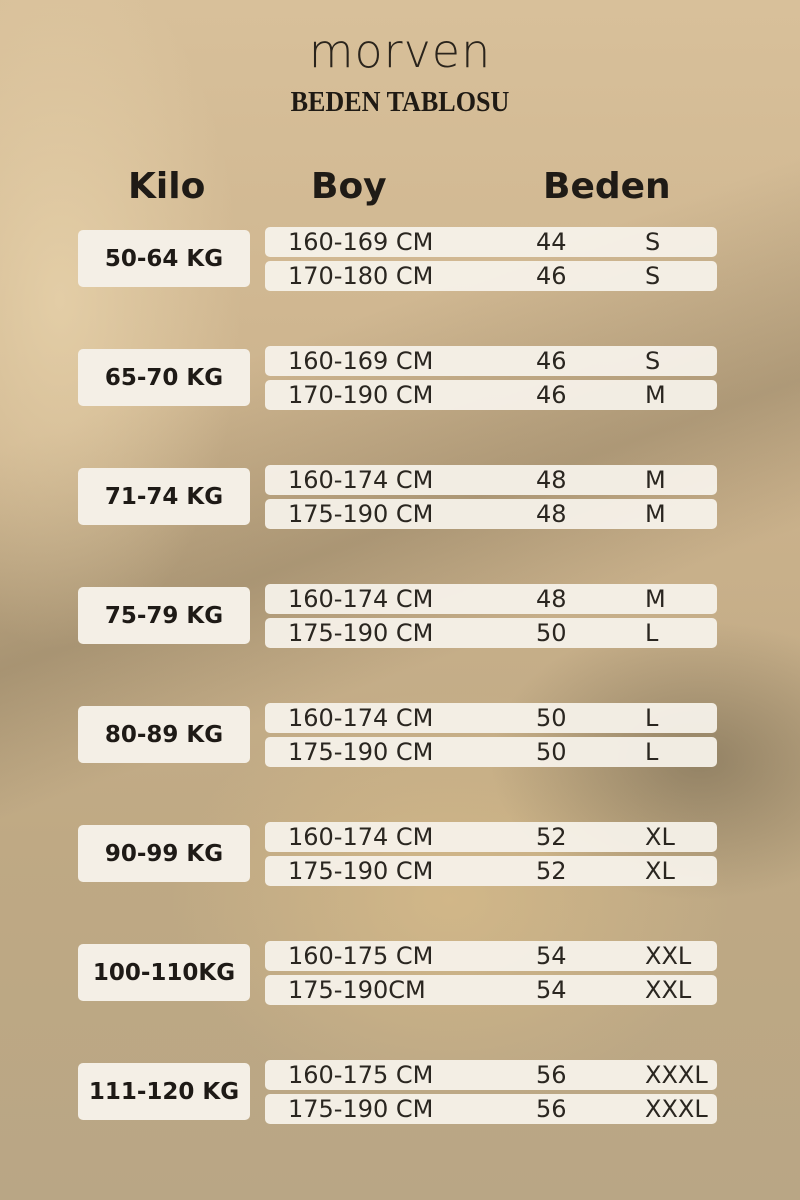  What do you see at coordinates (551, 242) in the screenshot?
I see `beden-number: 44` at bounding box center [551, 242].